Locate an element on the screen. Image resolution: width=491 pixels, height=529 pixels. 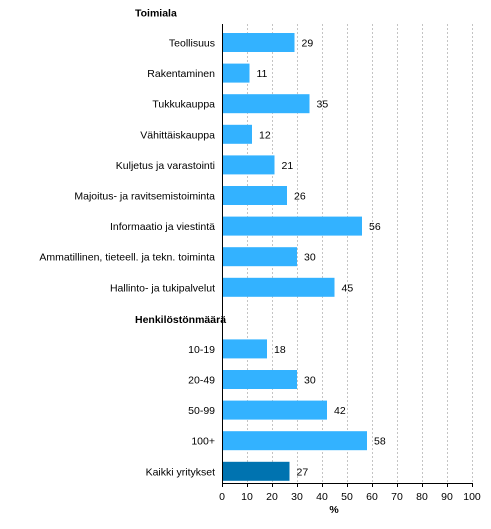
value-label-rakentaminen: 11 is located at coordinates (262, 74).